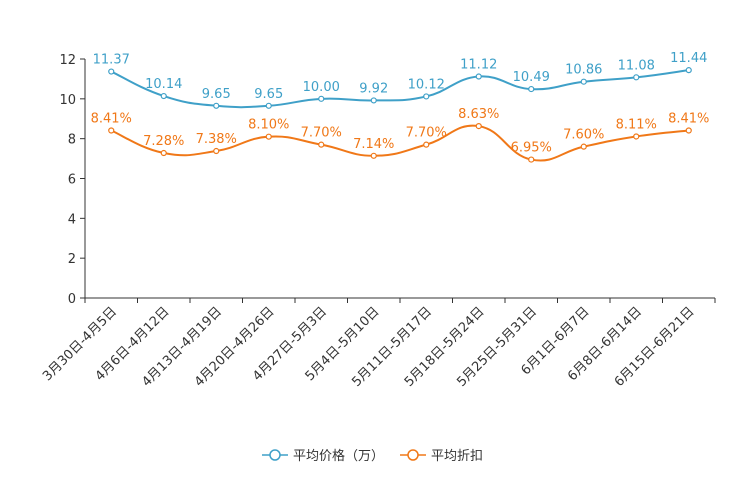 The height and width of the screenshot is (496, 744). What do you see at coordinates (531, 77) in the screenshot?
I see `data-label: 10.49` at bounding box center [531, 77].